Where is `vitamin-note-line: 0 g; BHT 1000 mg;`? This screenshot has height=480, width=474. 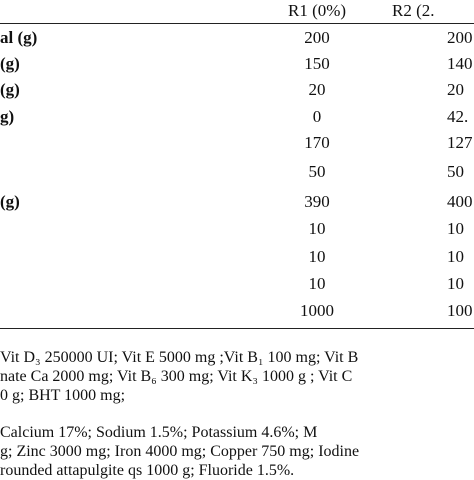 vitamin-note-line: 0 g; BHT 1000 mg; is located at coordinates (63, 395).